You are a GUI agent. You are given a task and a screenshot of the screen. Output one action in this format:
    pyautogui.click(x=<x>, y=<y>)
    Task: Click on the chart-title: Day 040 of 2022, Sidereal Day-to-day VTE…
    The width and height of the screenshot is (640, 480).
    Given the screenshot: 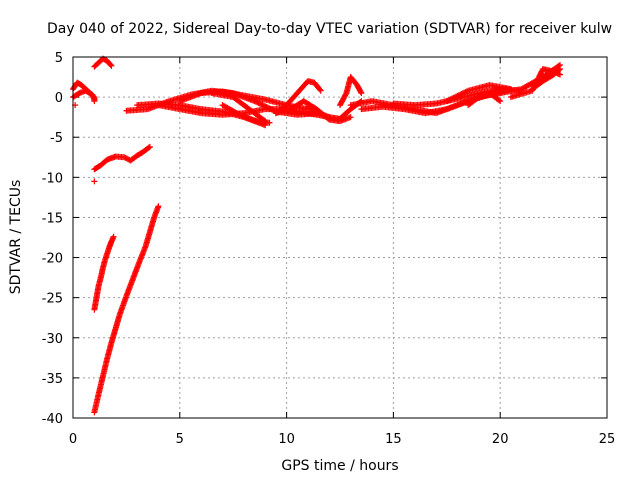 What is the action you would take?
    pyautogui.click(x=329, y=29)
    